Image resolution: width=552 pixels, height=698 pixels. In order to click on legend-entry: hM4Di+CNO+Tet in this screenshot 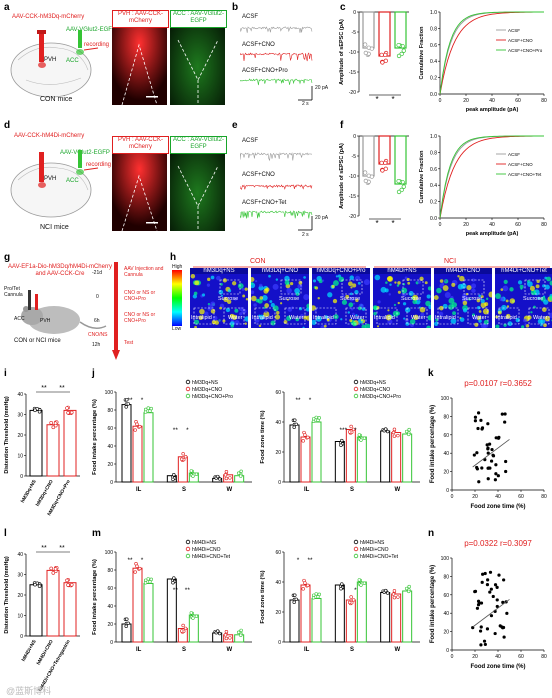, I will do `click(211, 557)`.